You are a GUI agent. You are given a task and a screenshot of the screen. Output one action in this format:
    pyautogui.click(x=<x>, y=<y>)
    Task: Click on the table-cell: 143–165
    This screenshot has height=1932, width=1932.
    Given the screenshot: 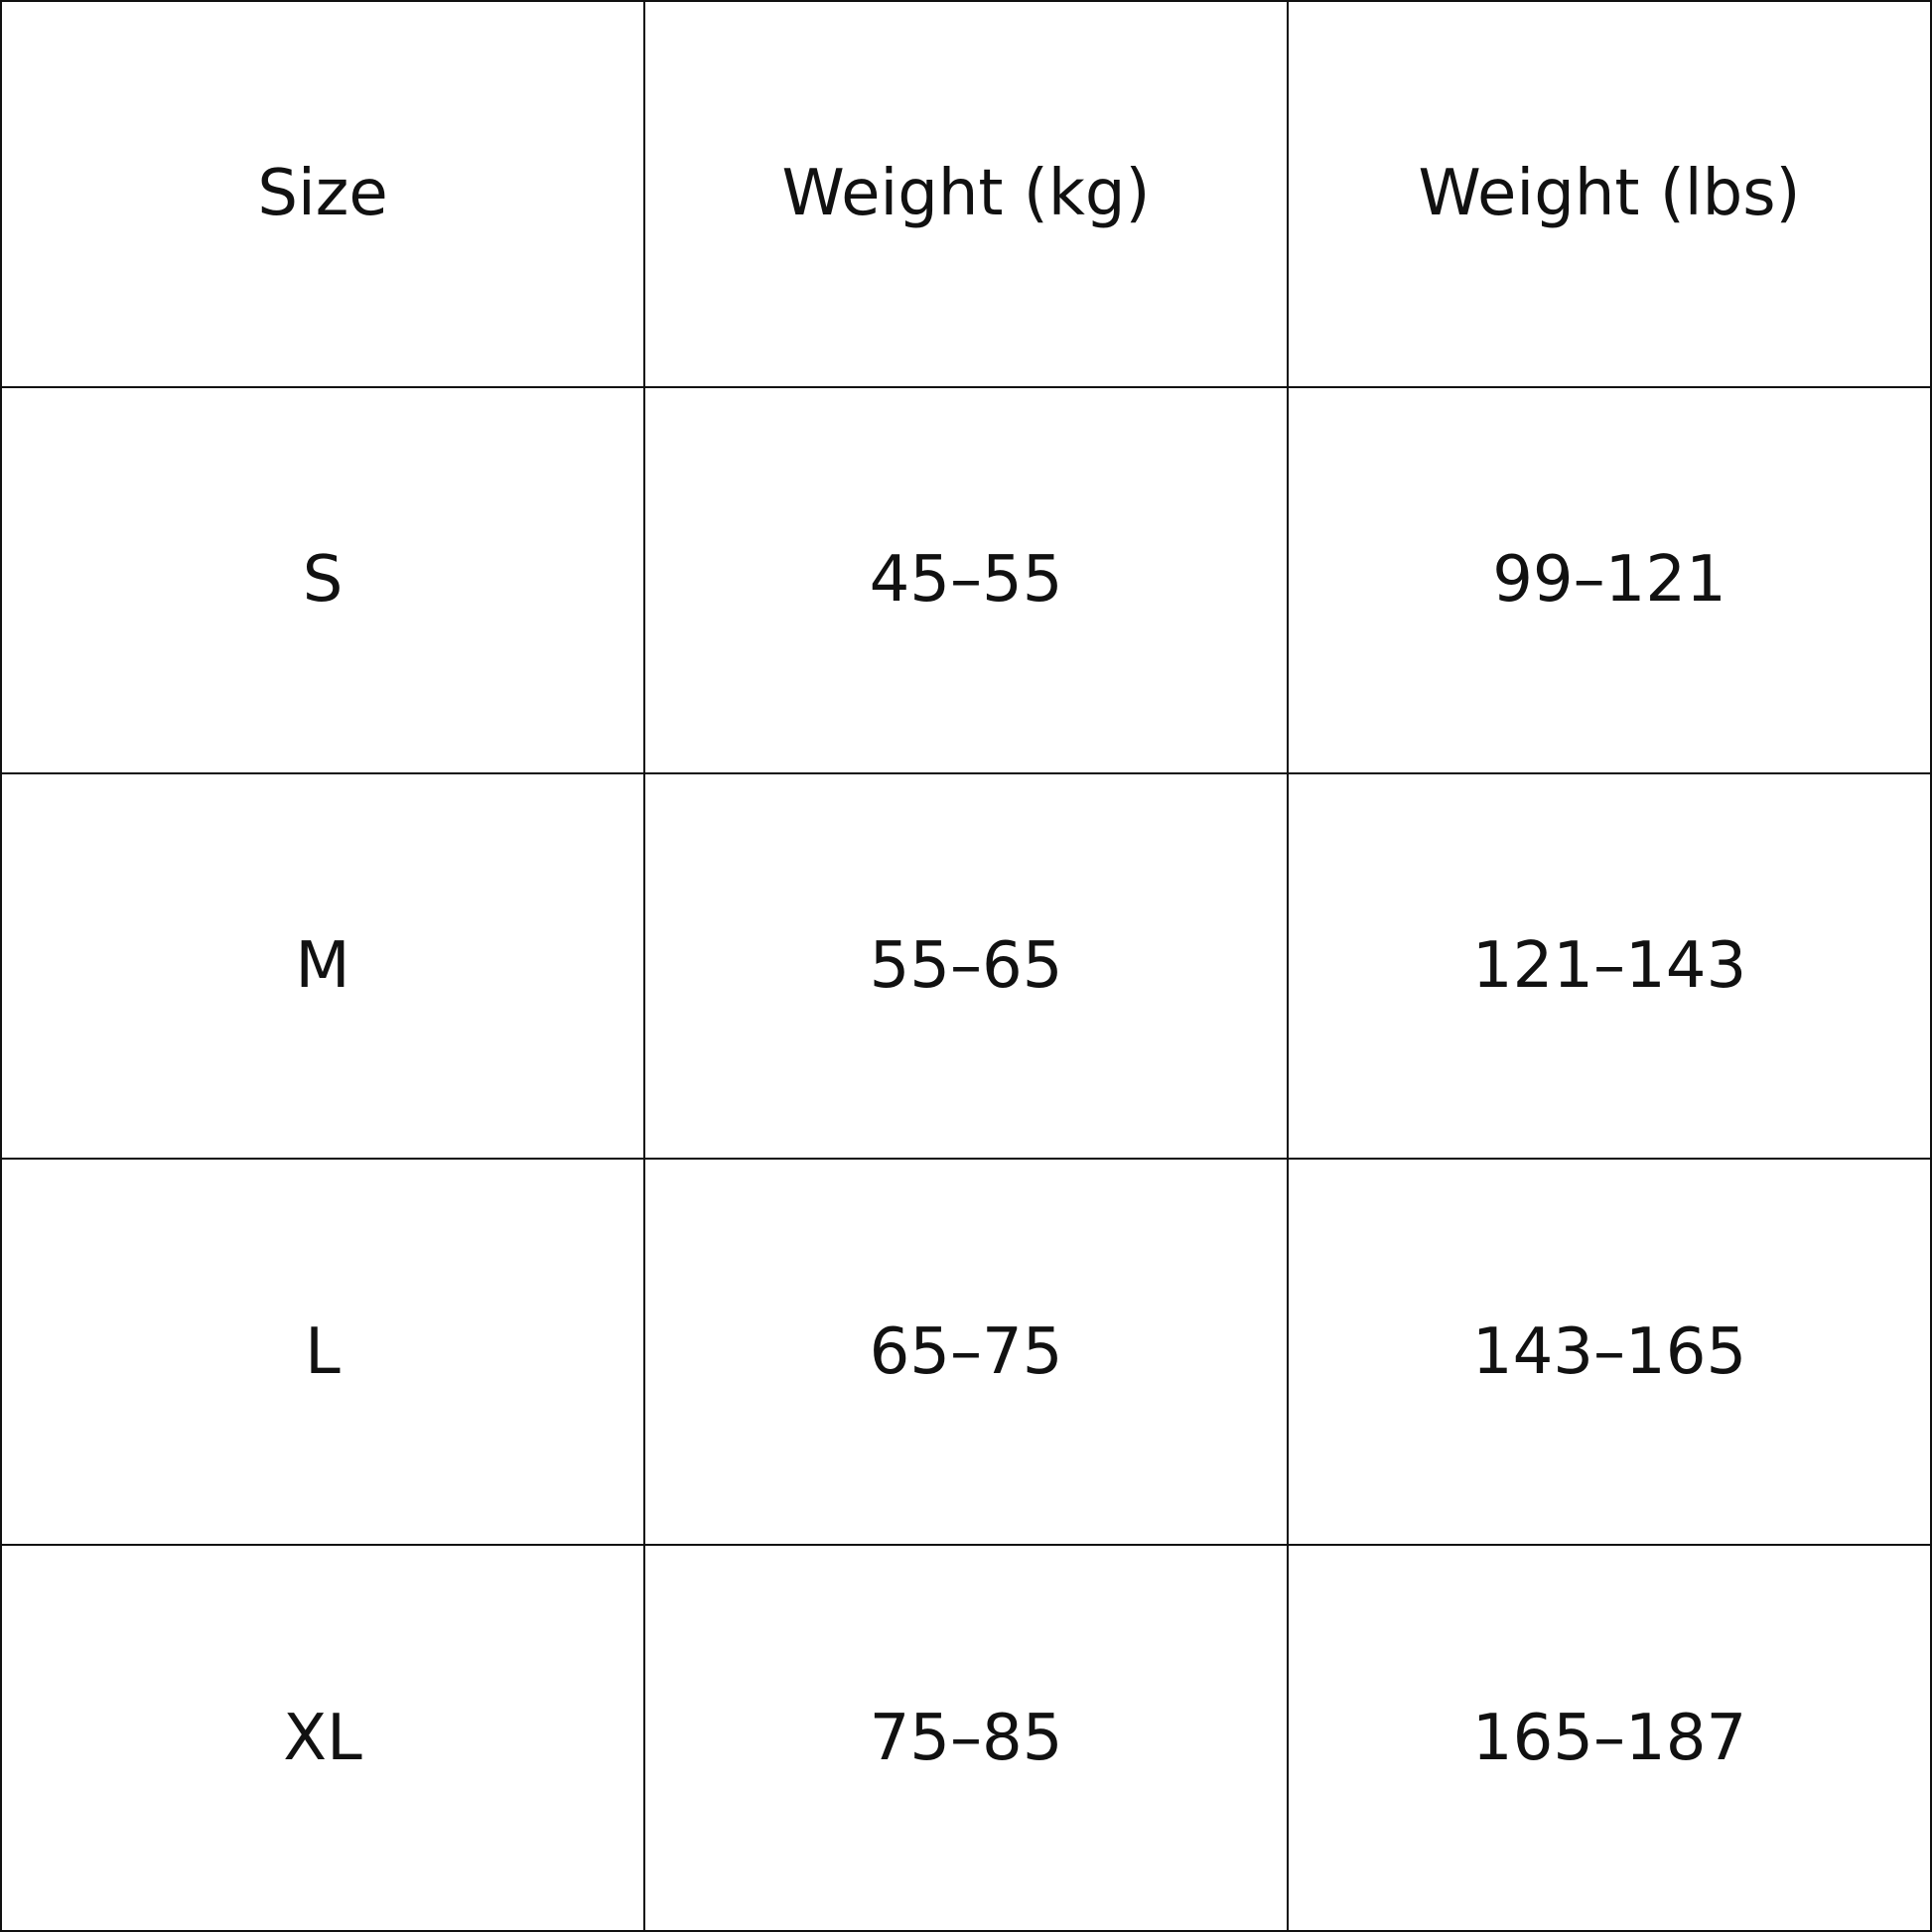 What is the action you would take?
    pyautogui.click(x=1610, y=1353)
    